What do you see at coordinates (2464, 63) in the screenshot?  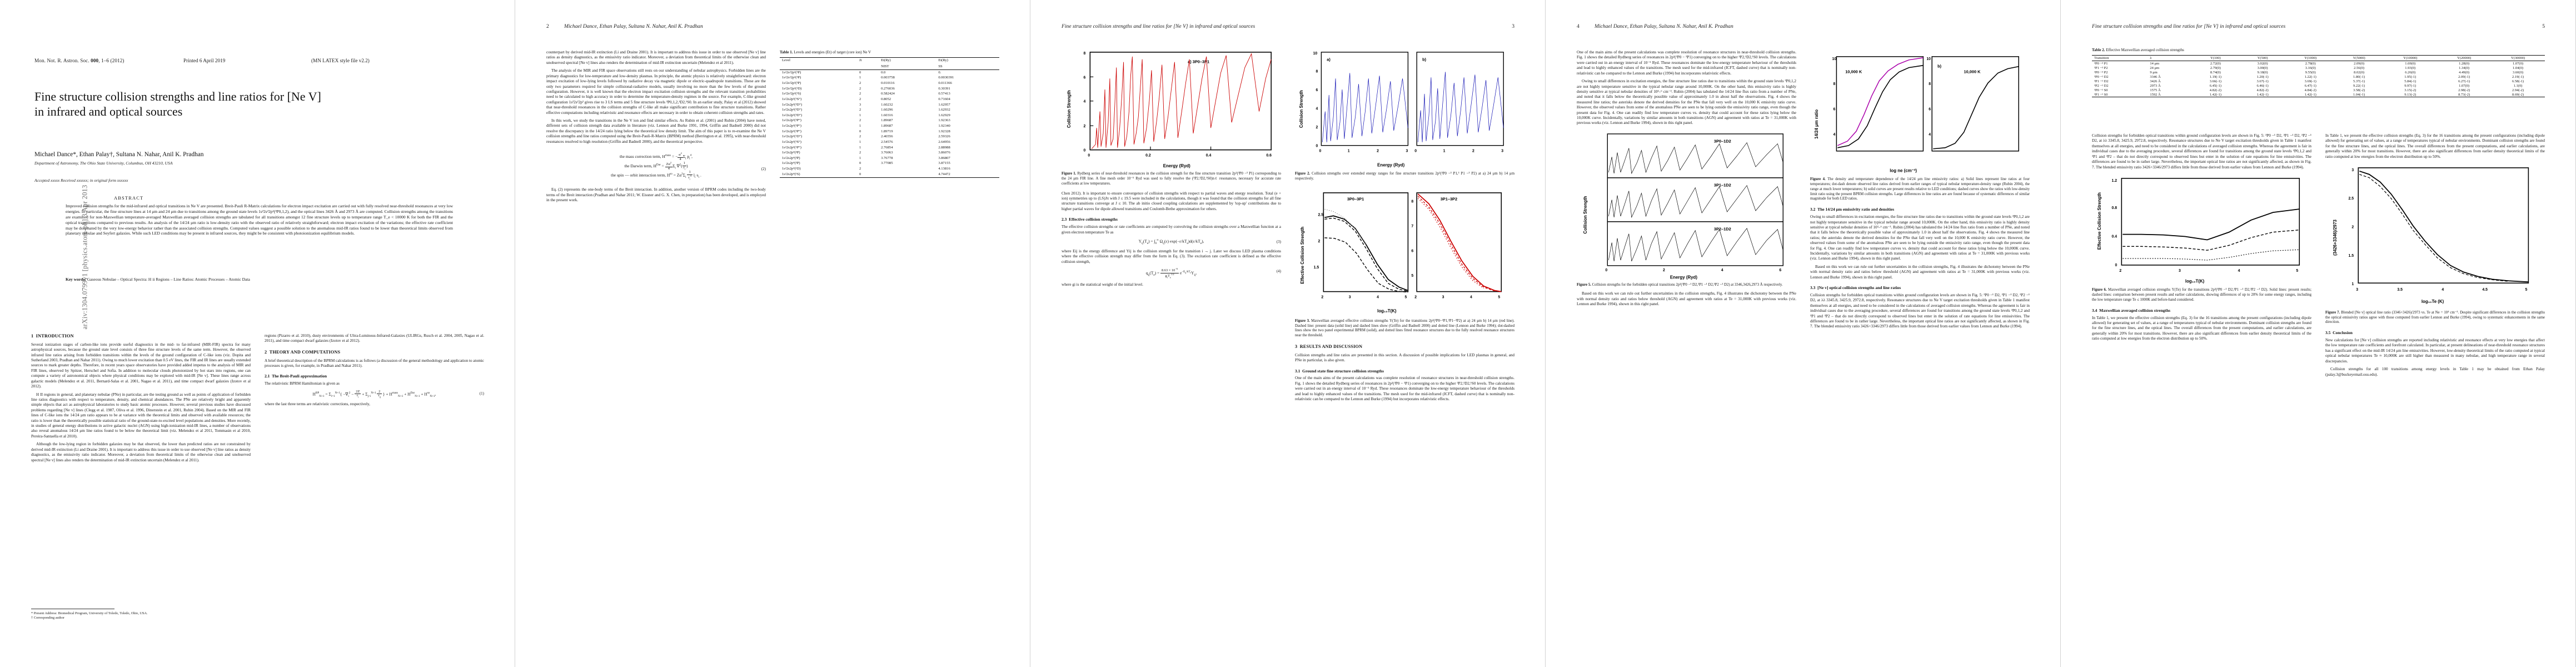 I see `table2-cell: 1.28(0)` at bounding box center [2464, 63].